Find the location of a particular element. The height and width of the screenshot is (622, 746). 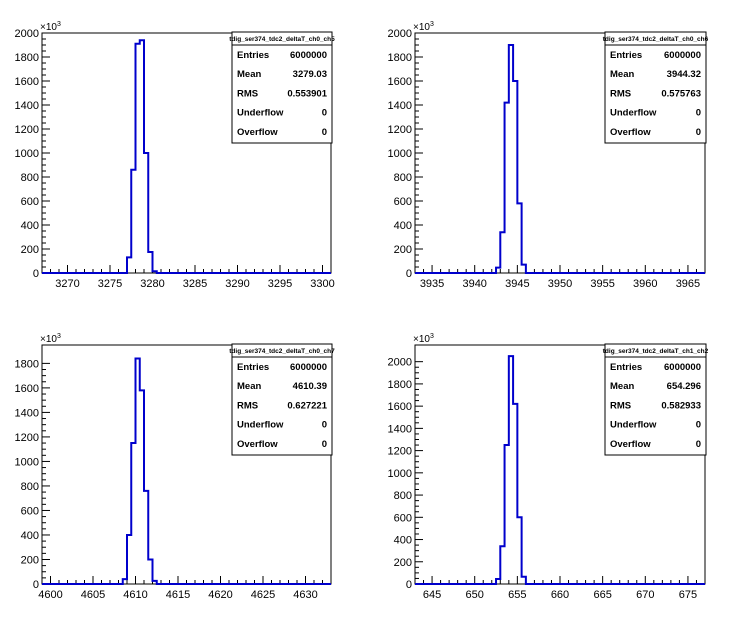

x-tick-label: 4625 is located at coordinates (263, 595).